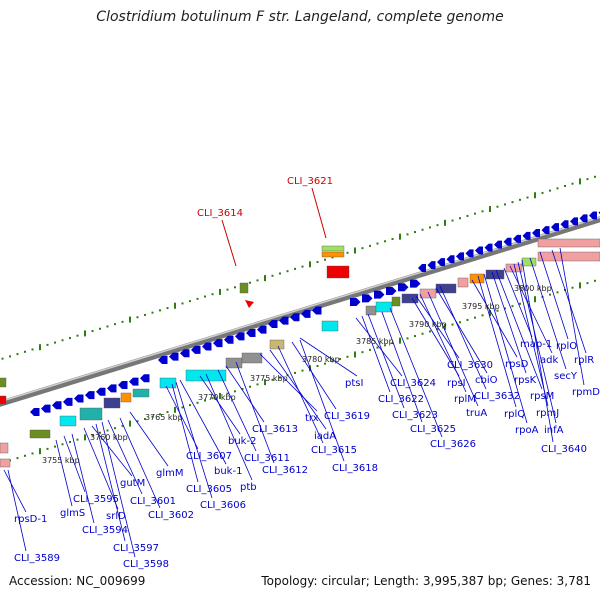  I want to click on gene-label: gutM, so click(132, 483).